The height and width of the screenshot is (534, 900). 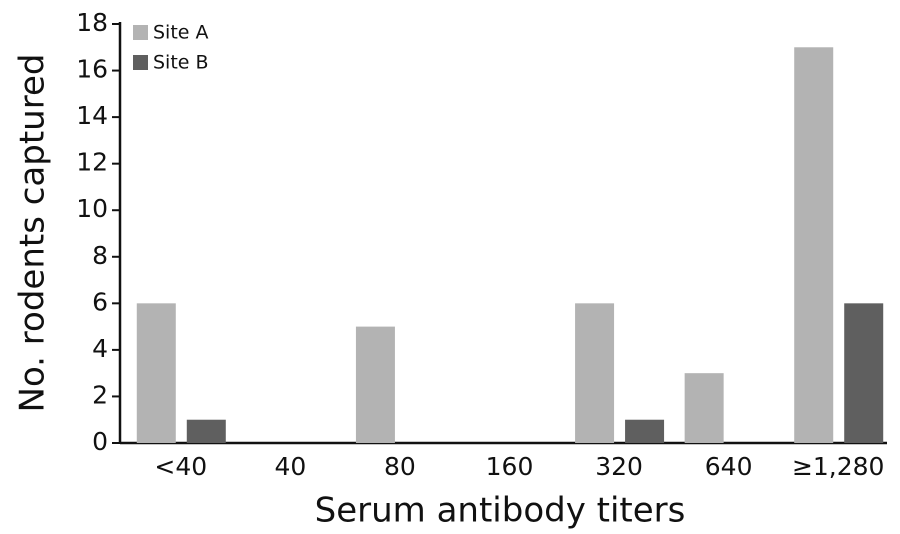 What do you see at coordinates (181, 63) in the screenshot?
I see `legend-label: Site B` at bounding box center [181, 63].